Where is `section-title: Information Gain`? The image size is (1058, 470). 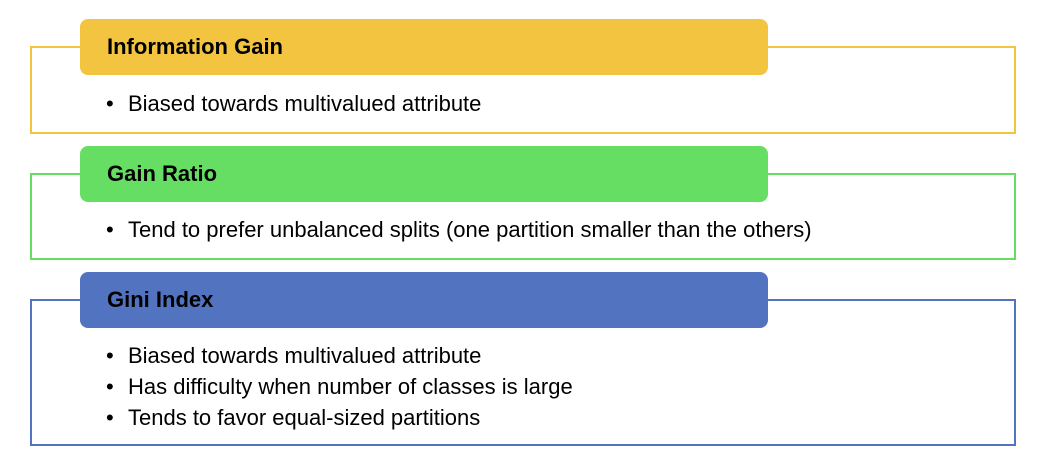
section-title: Information Gain is located at coordinates (195, 46).